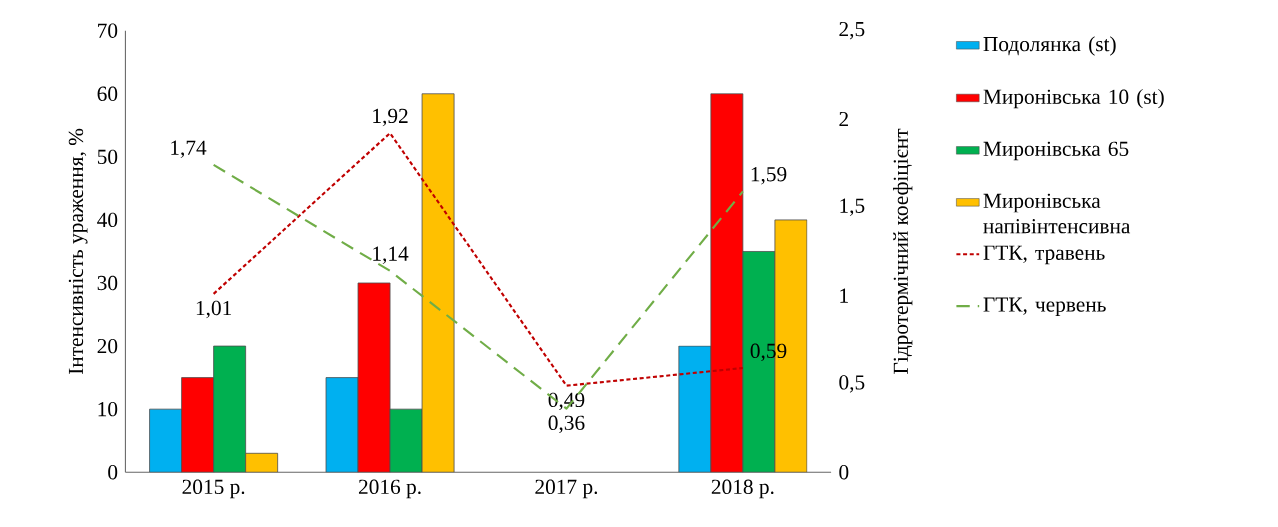 The width and height of the screenshot is (1278, 527). Describe the element at coordinates (391, 255) in the screenshot. I see `data-label: 1,14` at that location.